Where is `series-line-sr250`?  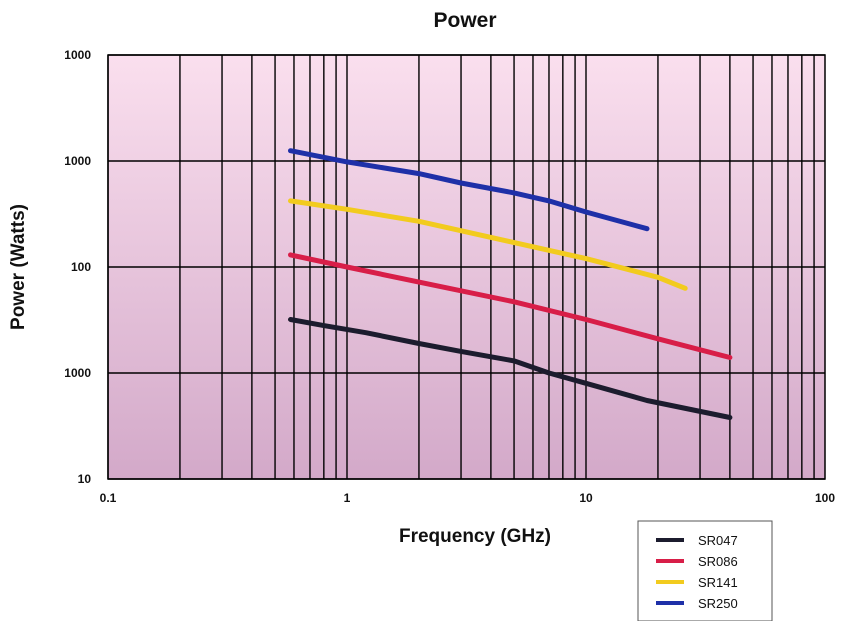
series-line-sr250 is located at coordinates (469, 190).